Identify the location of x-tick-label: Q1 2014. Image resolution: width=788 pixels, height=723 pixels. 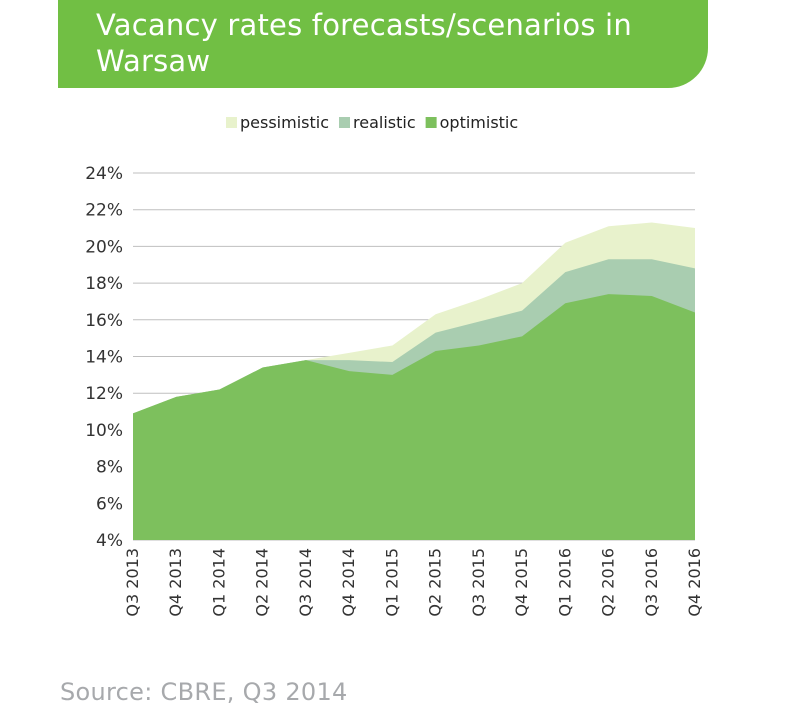
(218, 582).